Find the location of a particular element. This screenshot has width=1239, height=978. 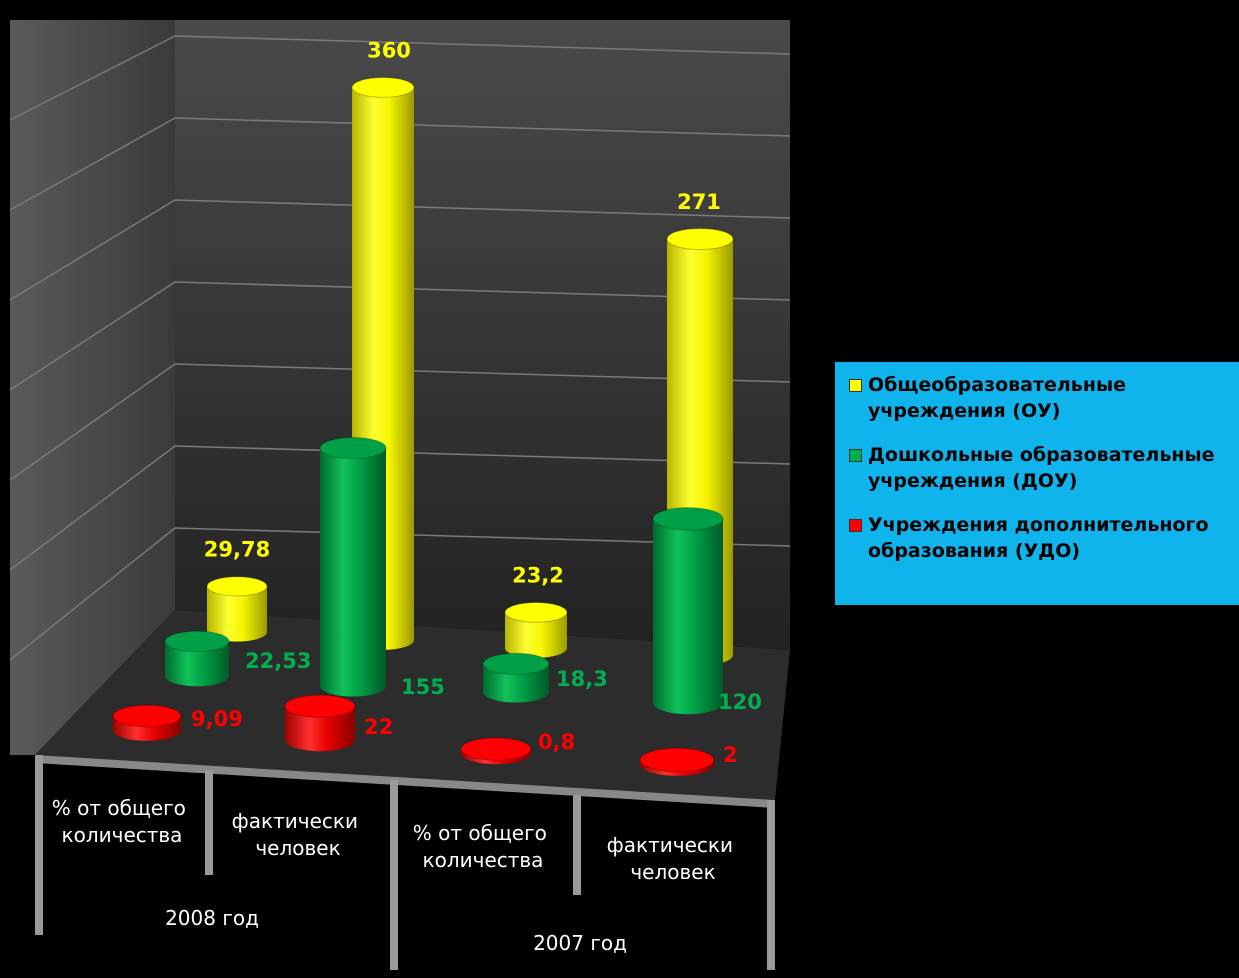

data-label: 18,3 is located at coordinates (582, 679).